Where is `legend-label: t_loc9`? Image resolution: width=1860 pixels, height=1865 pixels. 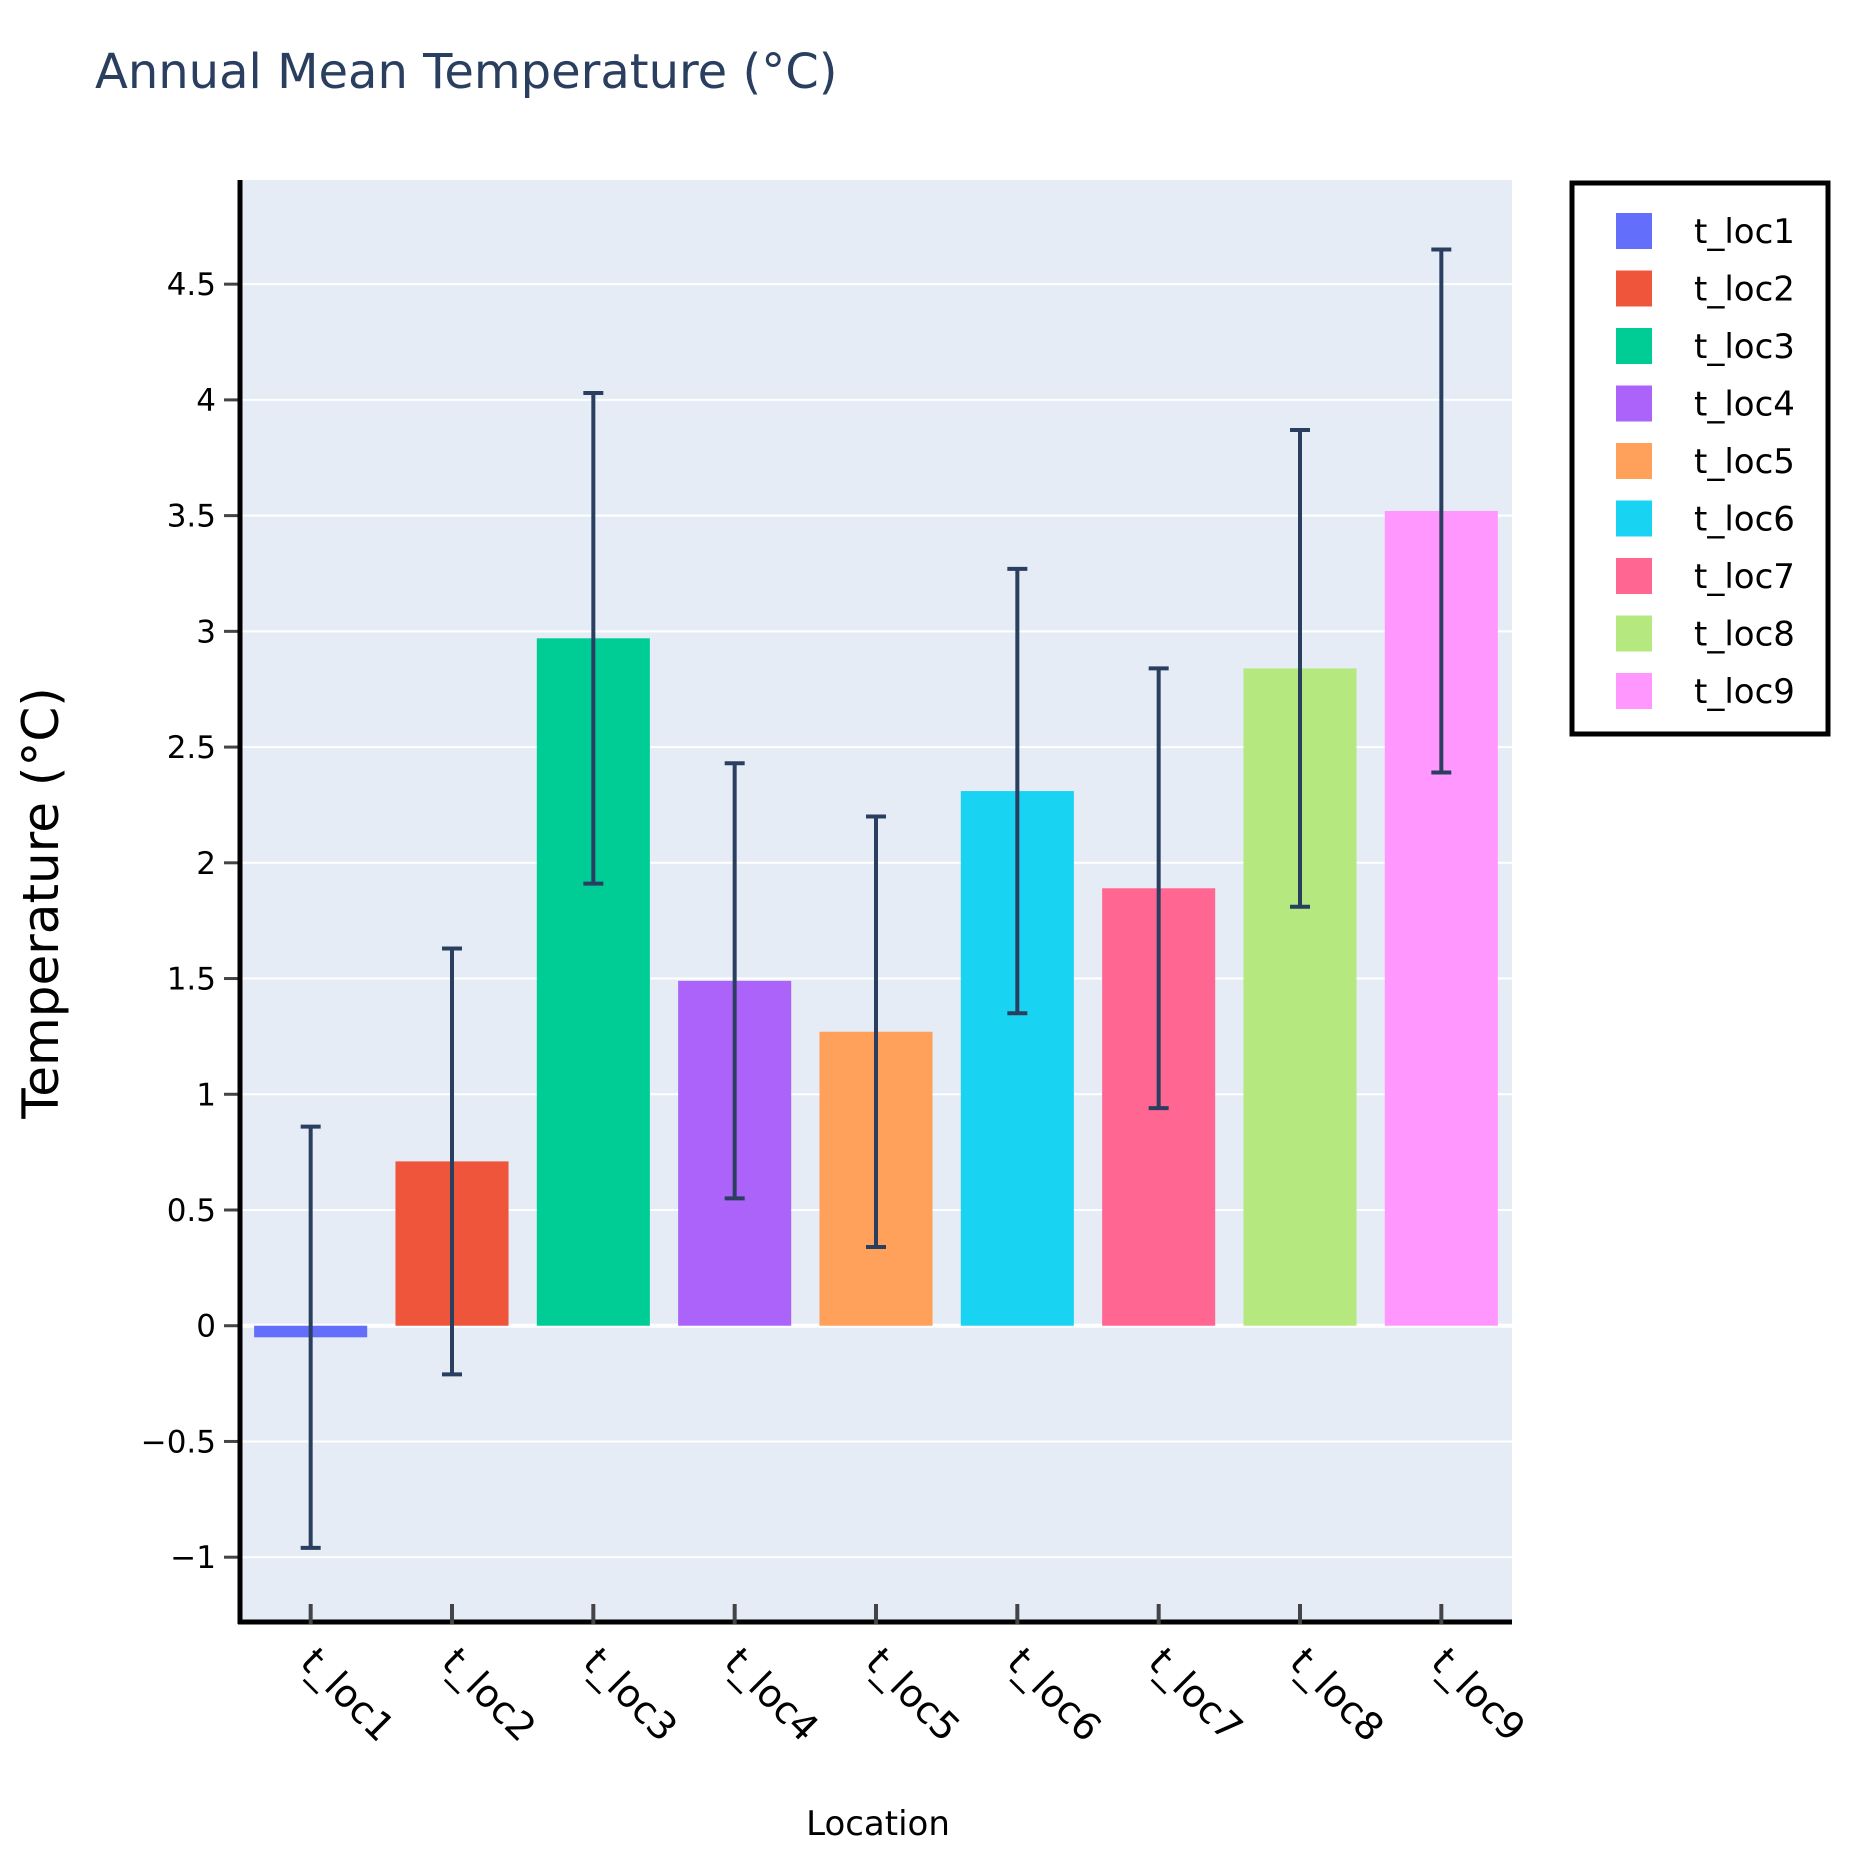
legend-label: t_loc9 is located at coordinates (1744, 692).